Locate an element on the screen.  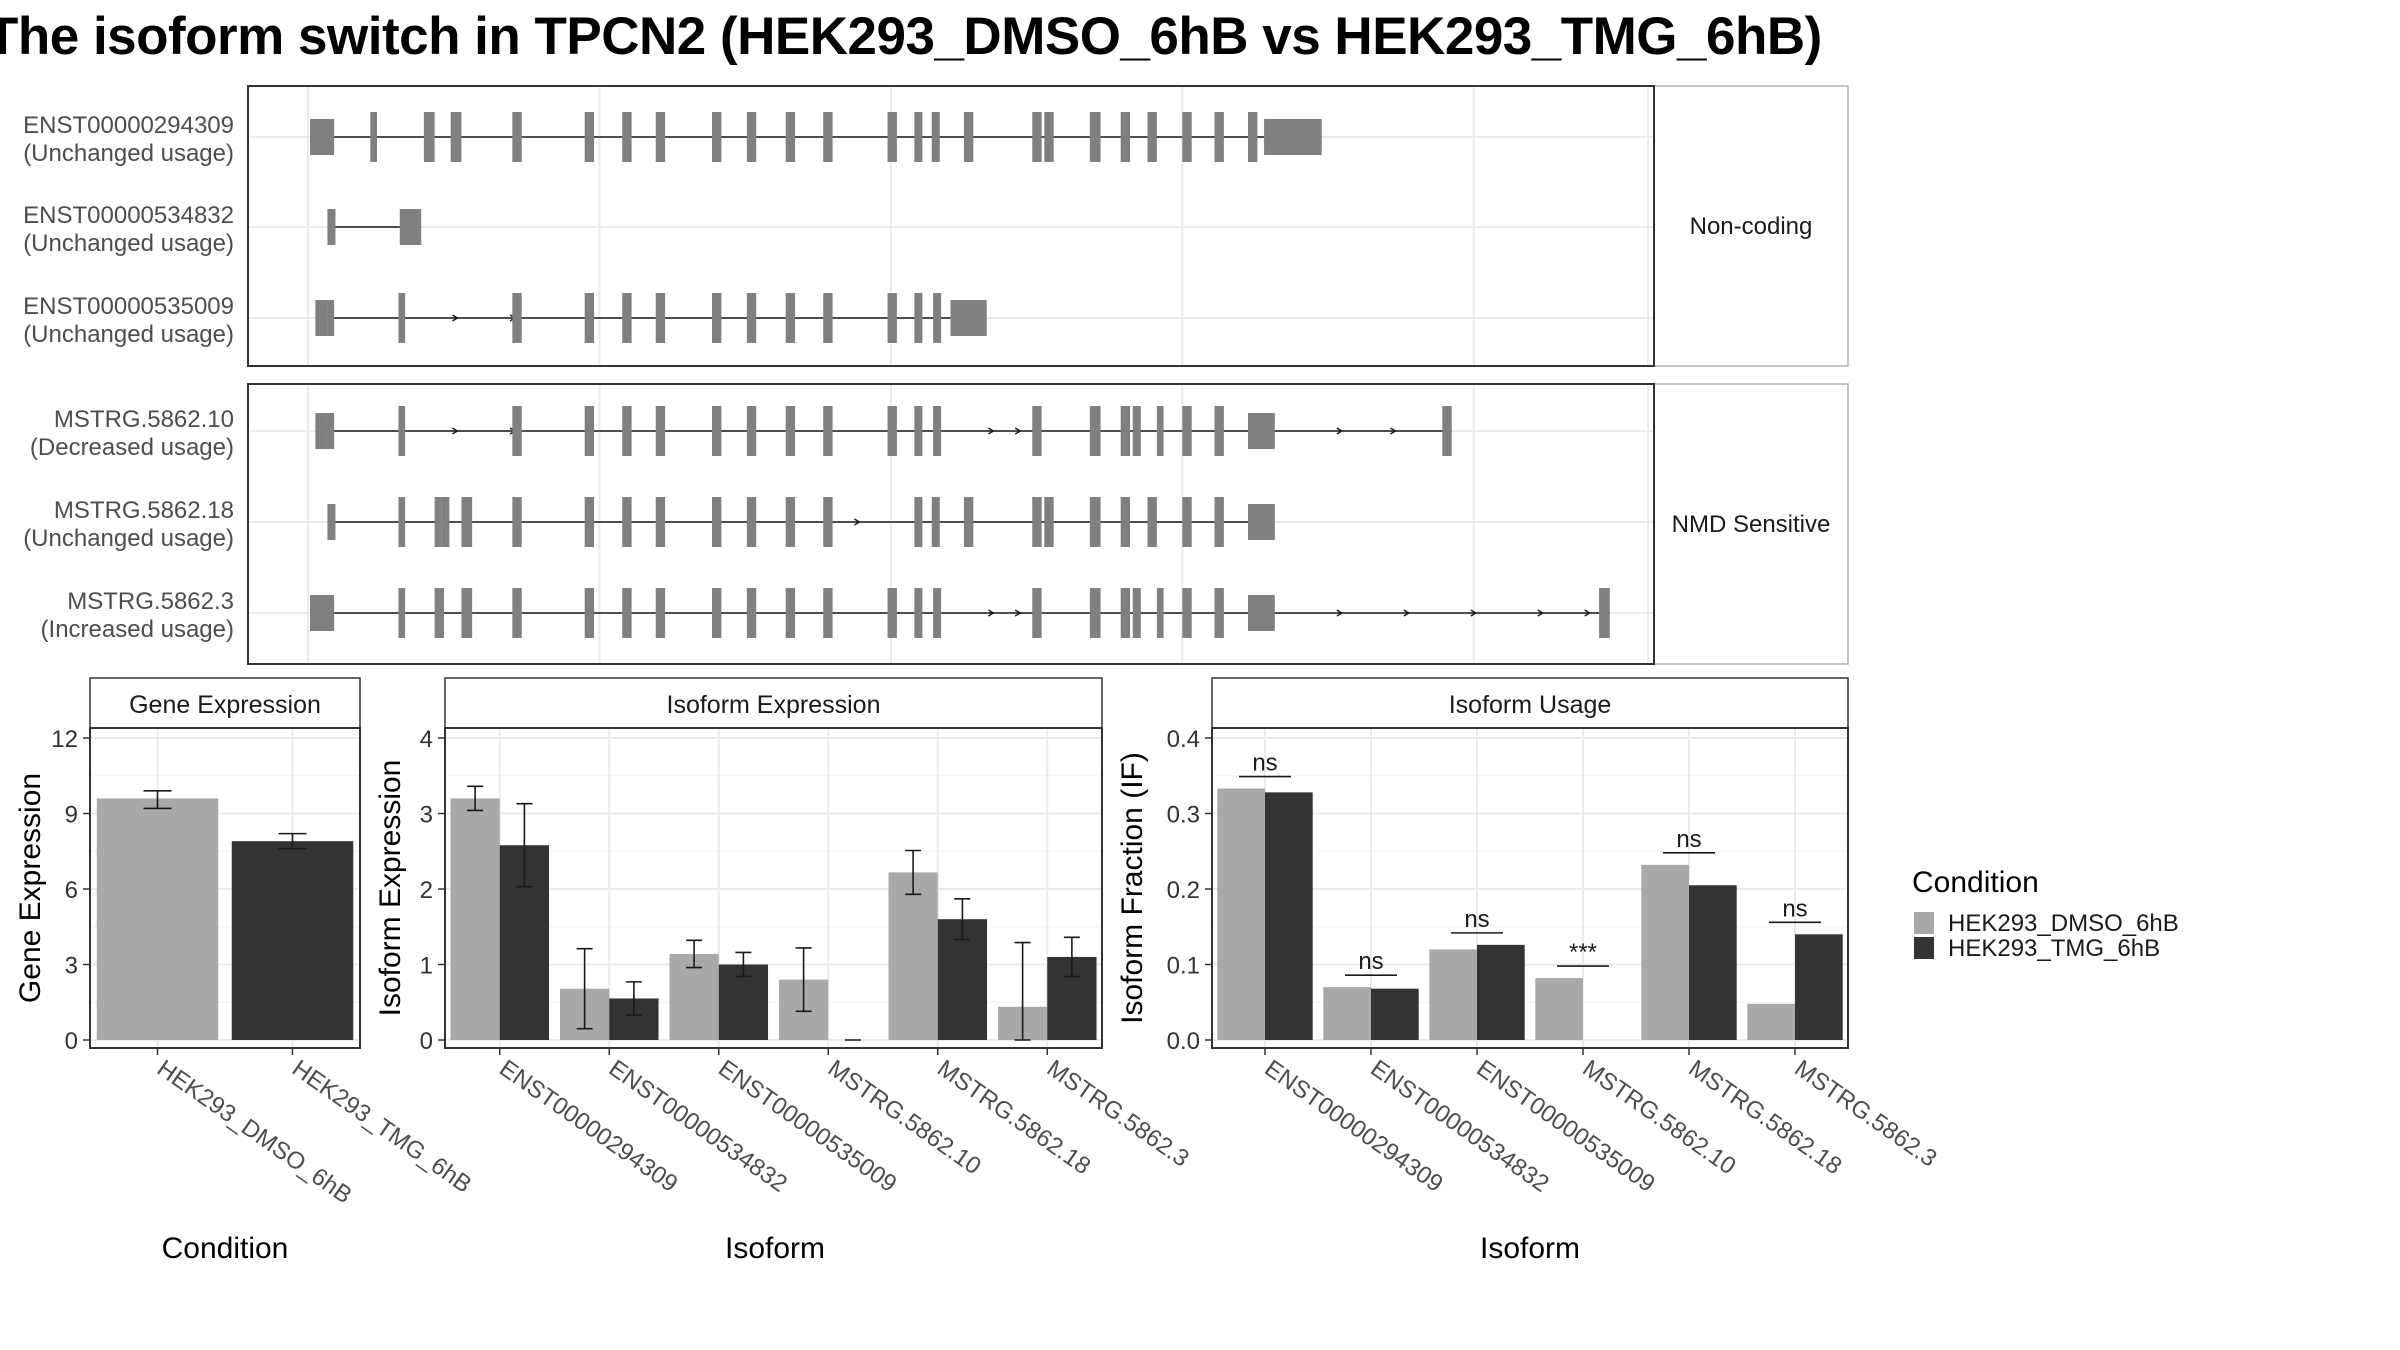
facet-border is located at coordinates (1530, 888).